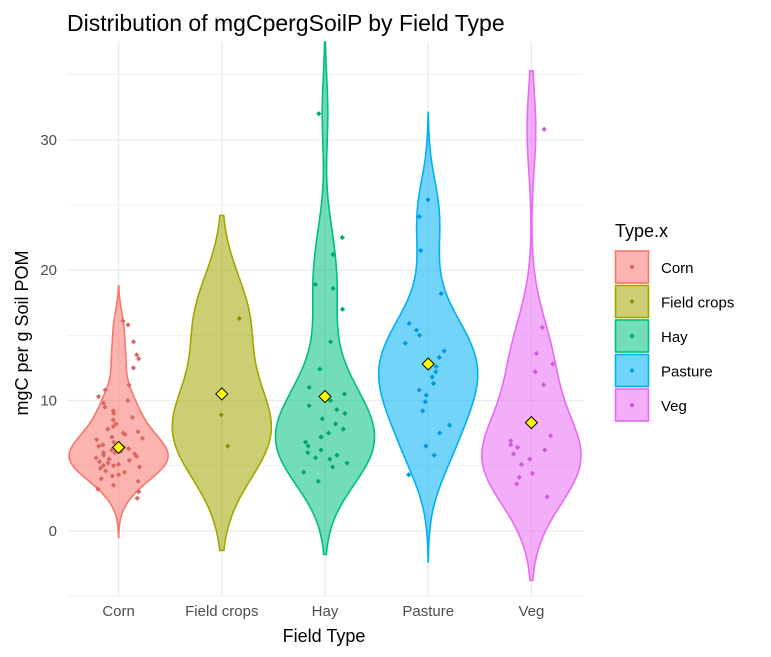 The width and height of the screenshot is (771, 657). I want to click on y-axis-title: mgC per g Soil POM, so click(22, 332).